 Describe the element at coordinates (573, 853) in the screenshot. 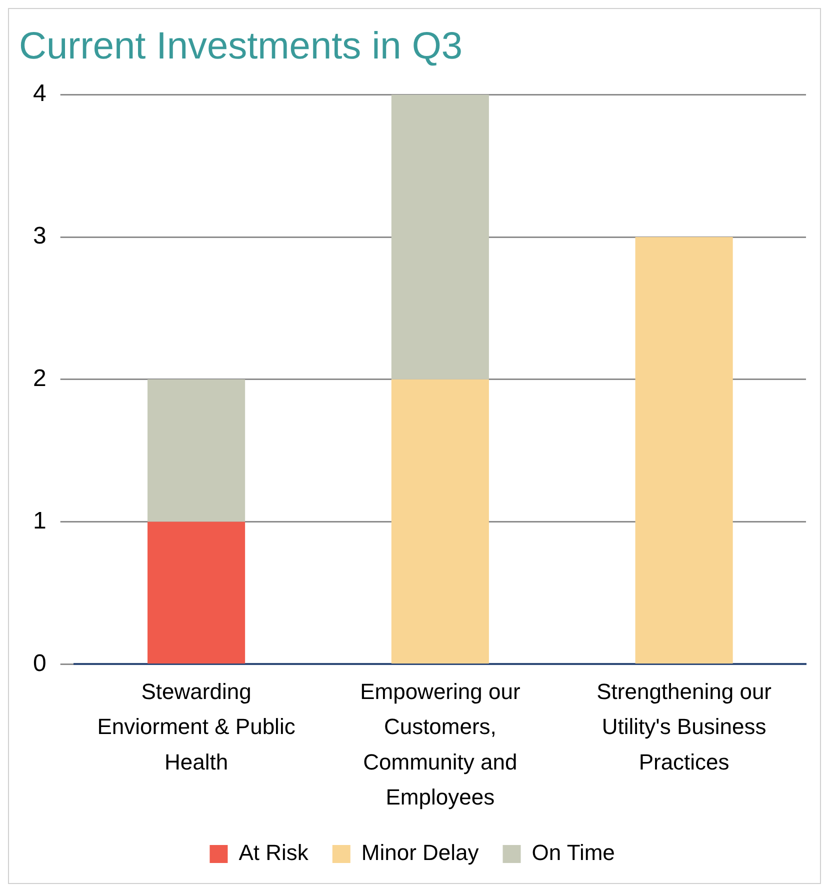

I see `legend-label: On Time` at that location.